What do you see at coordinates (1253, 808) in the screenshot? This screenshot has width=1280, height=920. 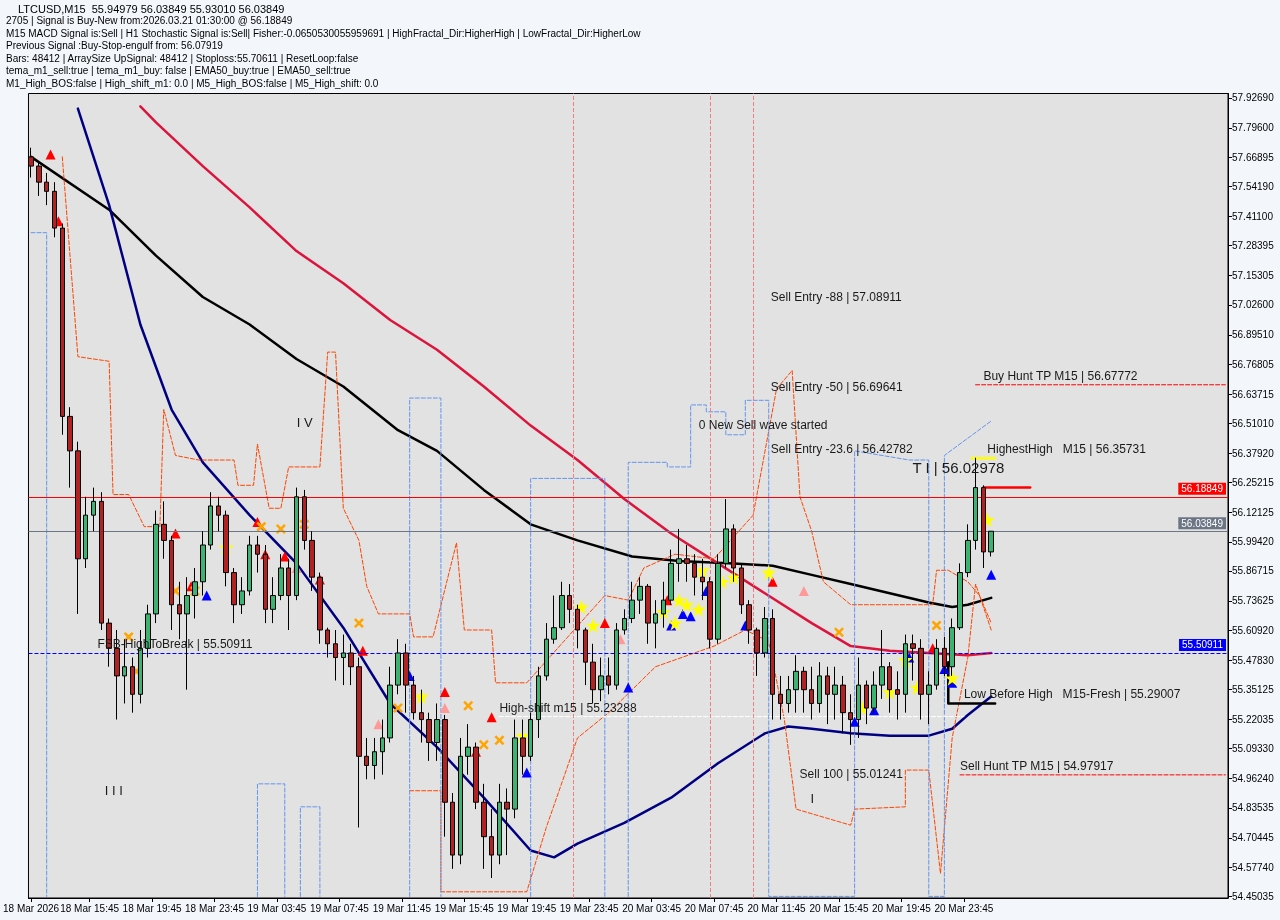 I see `y-tick-label: 54.83535` at bounding box center [1253, 808].